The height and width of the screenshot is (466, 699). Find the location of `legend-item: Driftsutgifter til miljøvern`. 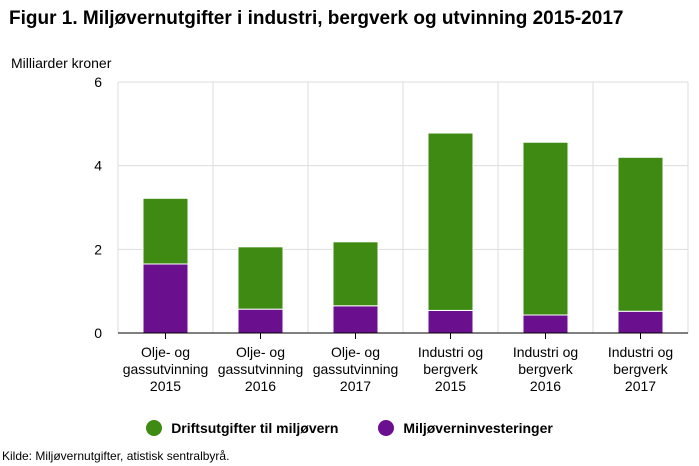

legend-item: Driftsutgifter til miljøvern is located at coordinates (242, 428).